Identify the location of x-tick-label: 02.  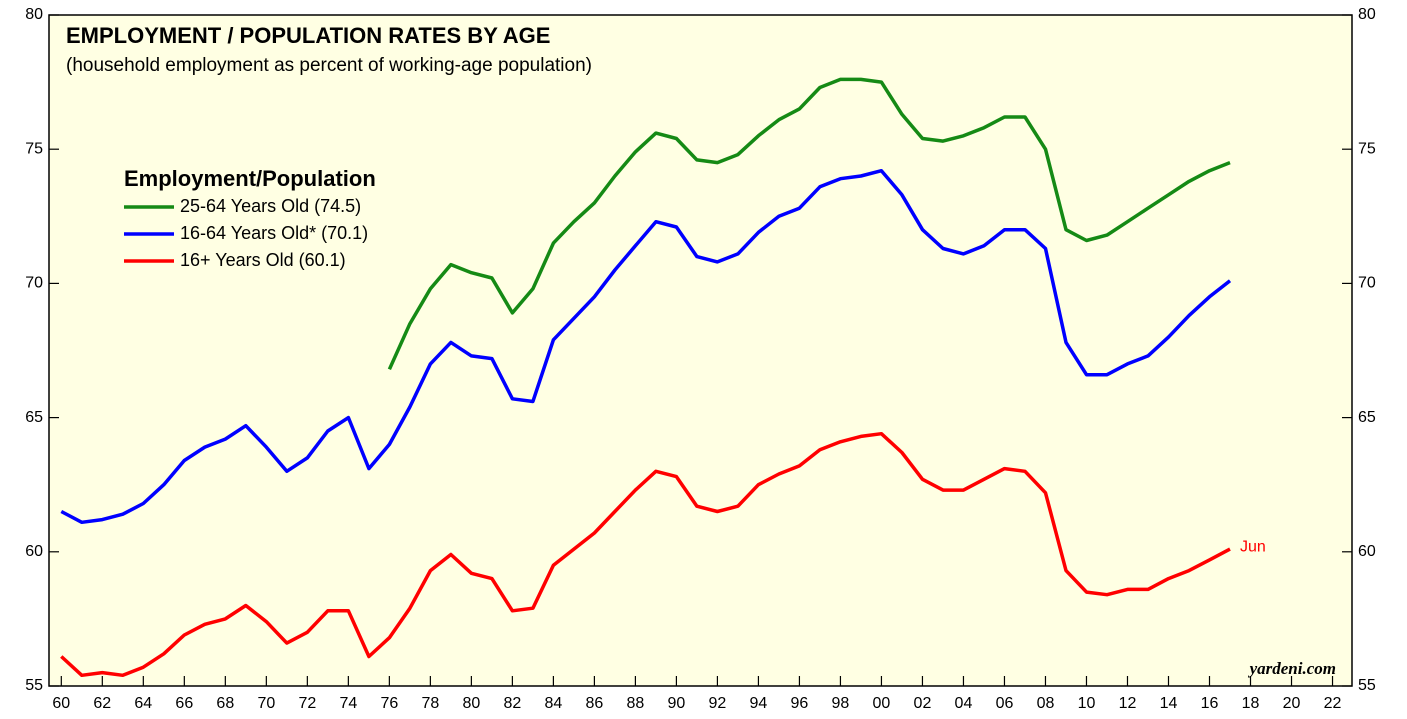
(923, 703).